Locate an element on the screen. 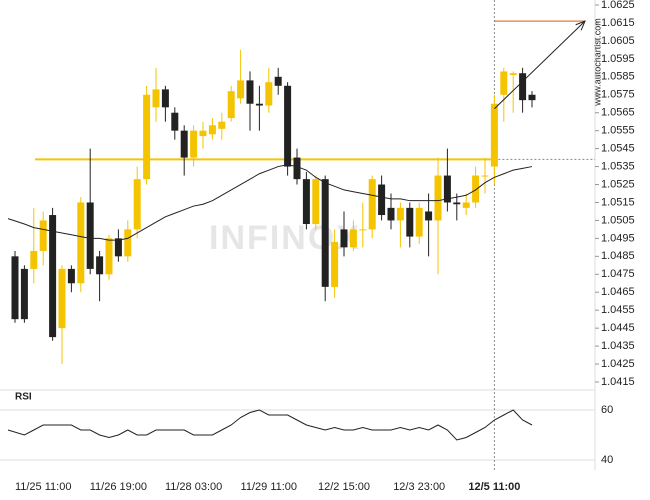  y-tick-label: 1.0455 is located at coordinates (618, 310).